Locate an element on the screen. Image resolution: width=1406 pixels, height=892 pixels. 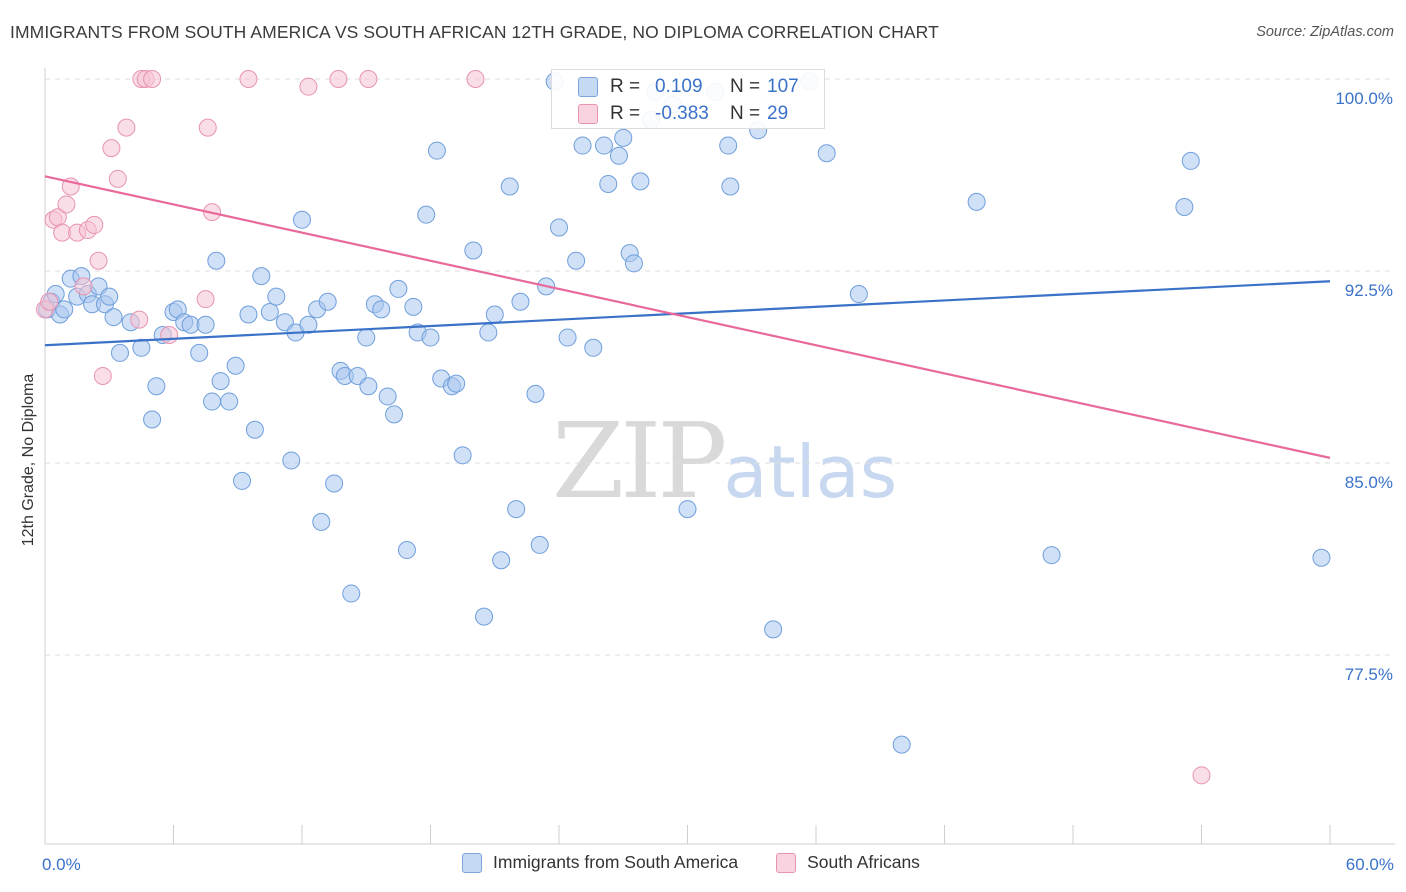
stats-row-blue: R = 0.109 N = 107 is located at coordinates (688, 87).